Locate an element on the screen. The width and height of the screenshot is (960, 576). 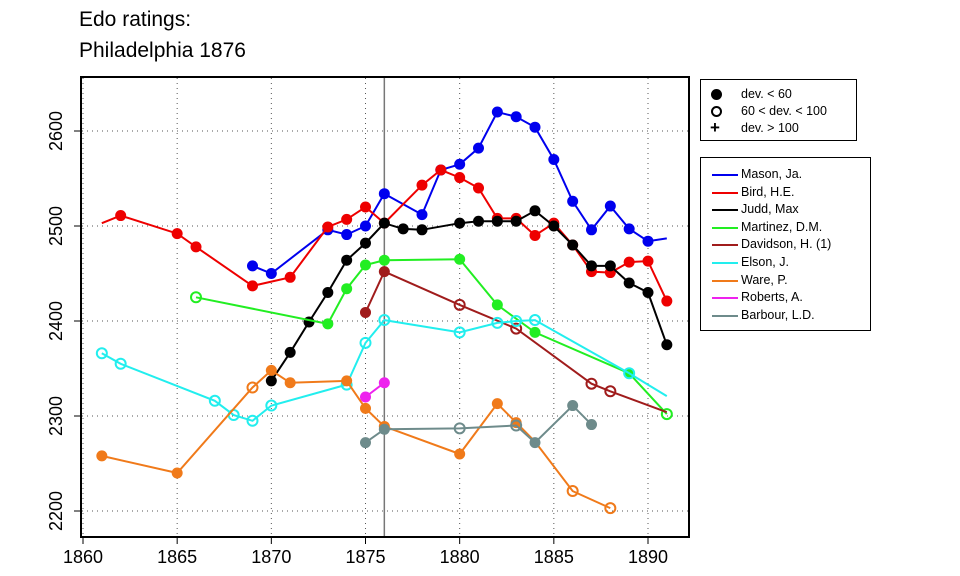
chart-title-line2: Philadelphia 1876 is located at coordinates (162, 50).